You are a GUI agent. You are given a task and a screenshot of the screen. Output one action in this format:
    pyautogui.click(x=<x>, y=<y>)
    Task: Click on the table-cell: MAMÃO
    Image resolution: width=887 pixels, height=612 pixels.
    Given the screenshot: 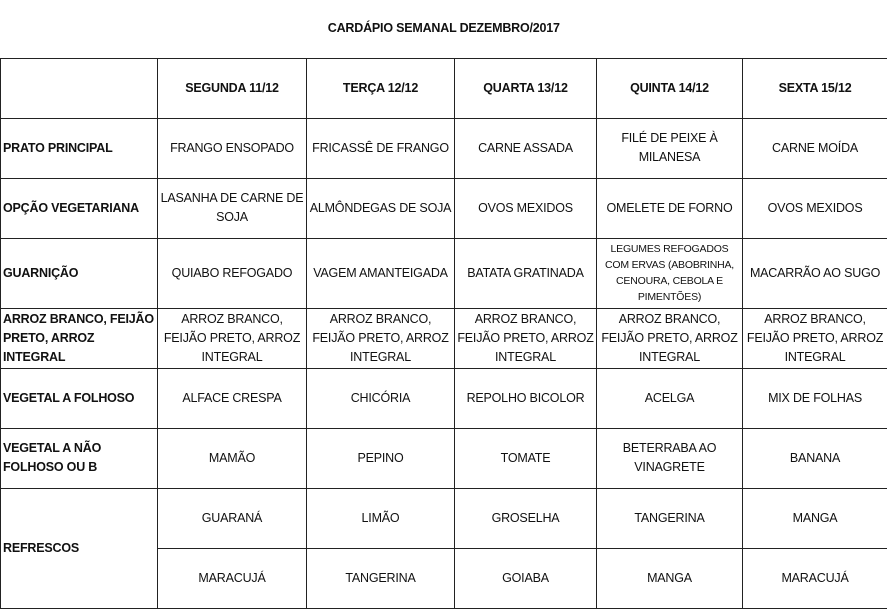 What is the action you would take?
    pyautogui.click(x=232, y=458)
    